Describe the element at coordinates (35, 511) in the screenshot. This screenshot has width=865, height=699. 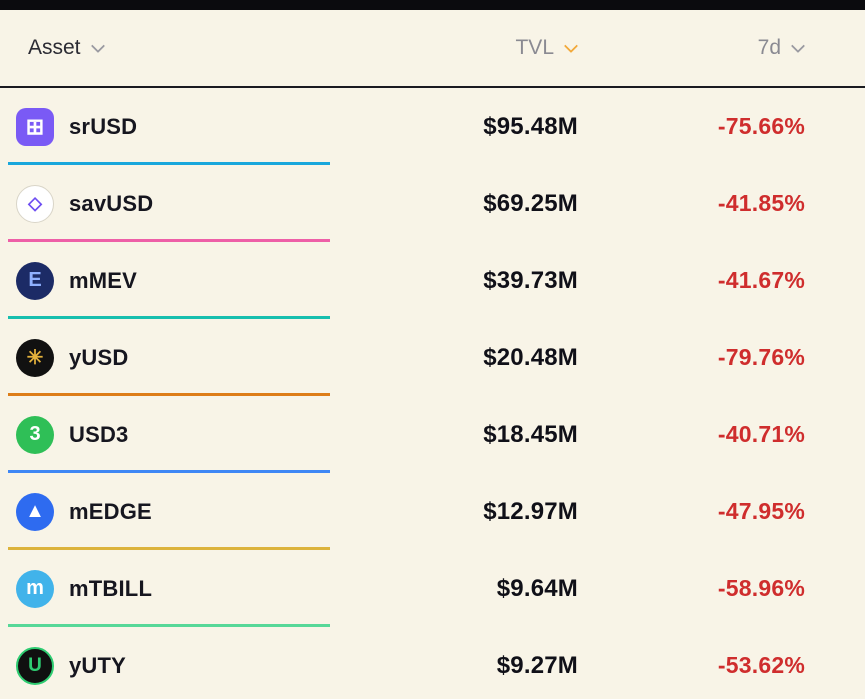
I see `medge-logo-icon: ▲` at that location.